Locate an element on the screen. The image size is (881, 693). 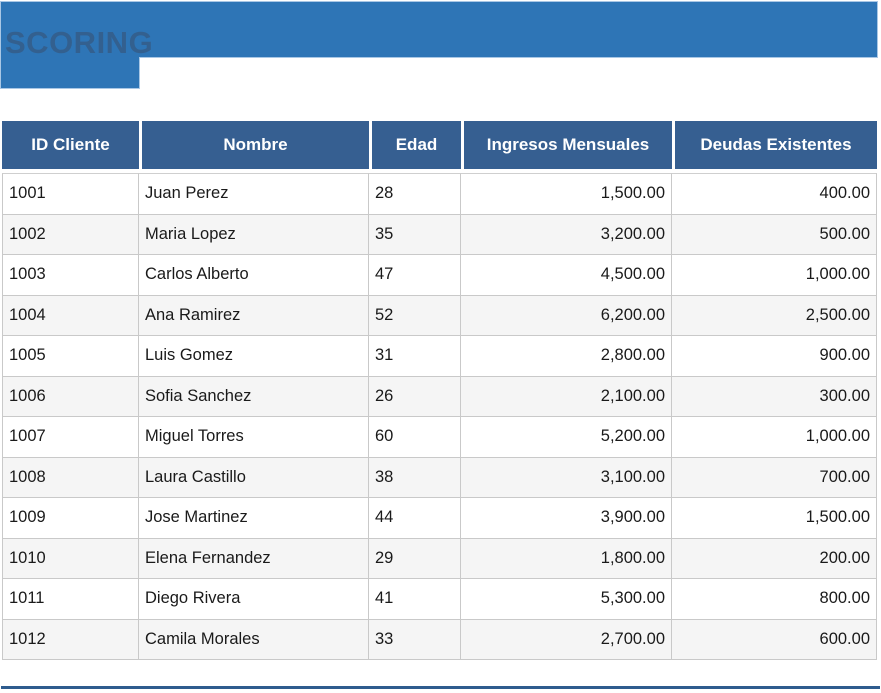
table-row: 1001 Juan Perez 28 1,500.00 400.00 is located at coordinates (439, 194).